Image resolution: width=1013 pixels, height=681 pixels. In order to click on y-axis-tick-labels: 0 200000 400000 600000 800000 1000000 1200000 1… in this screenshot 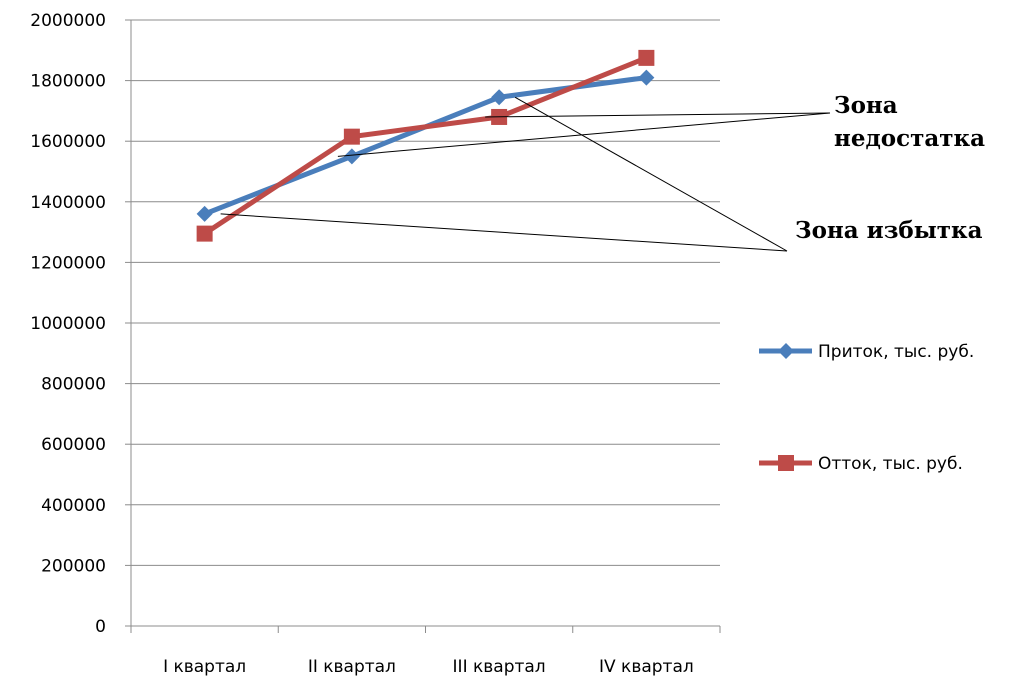, I will do `click(68, 324)`.